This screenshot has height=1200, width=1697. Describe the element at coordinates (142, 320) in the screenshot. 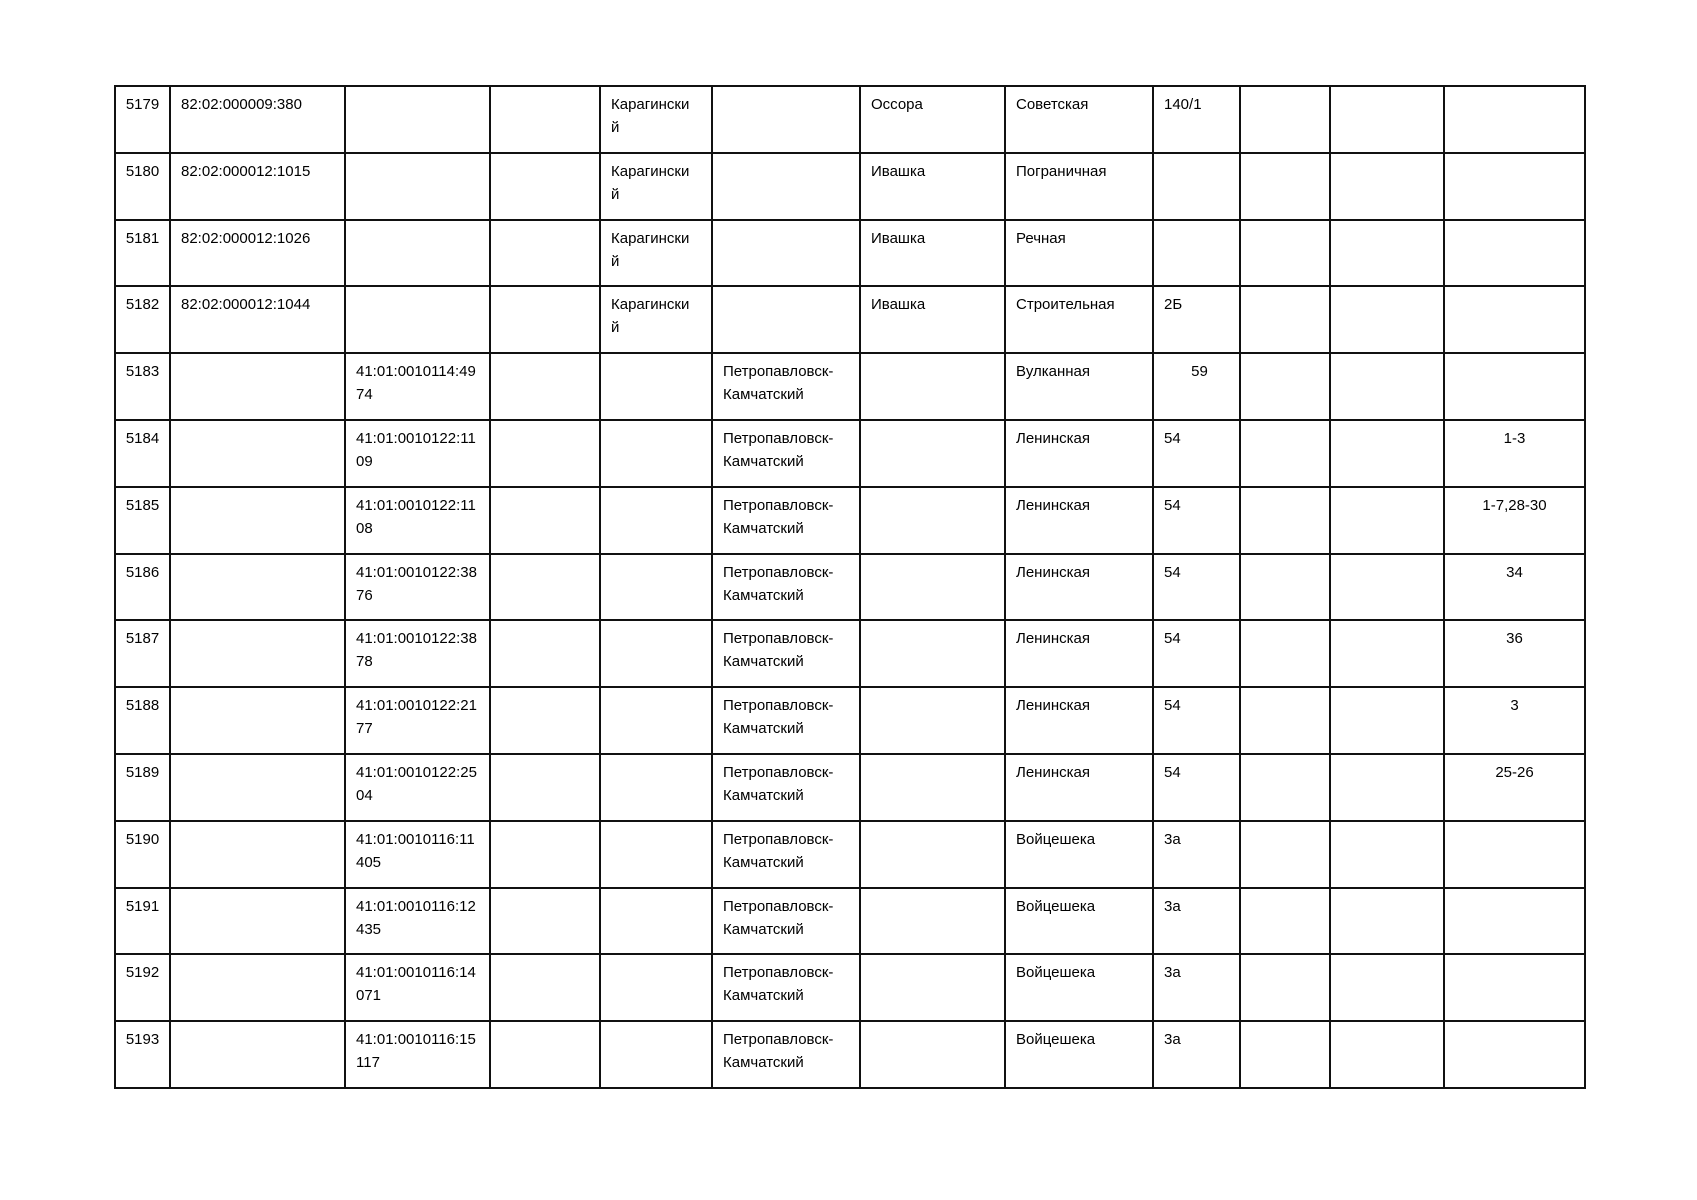

I see `cell-num: 5182` at that location.